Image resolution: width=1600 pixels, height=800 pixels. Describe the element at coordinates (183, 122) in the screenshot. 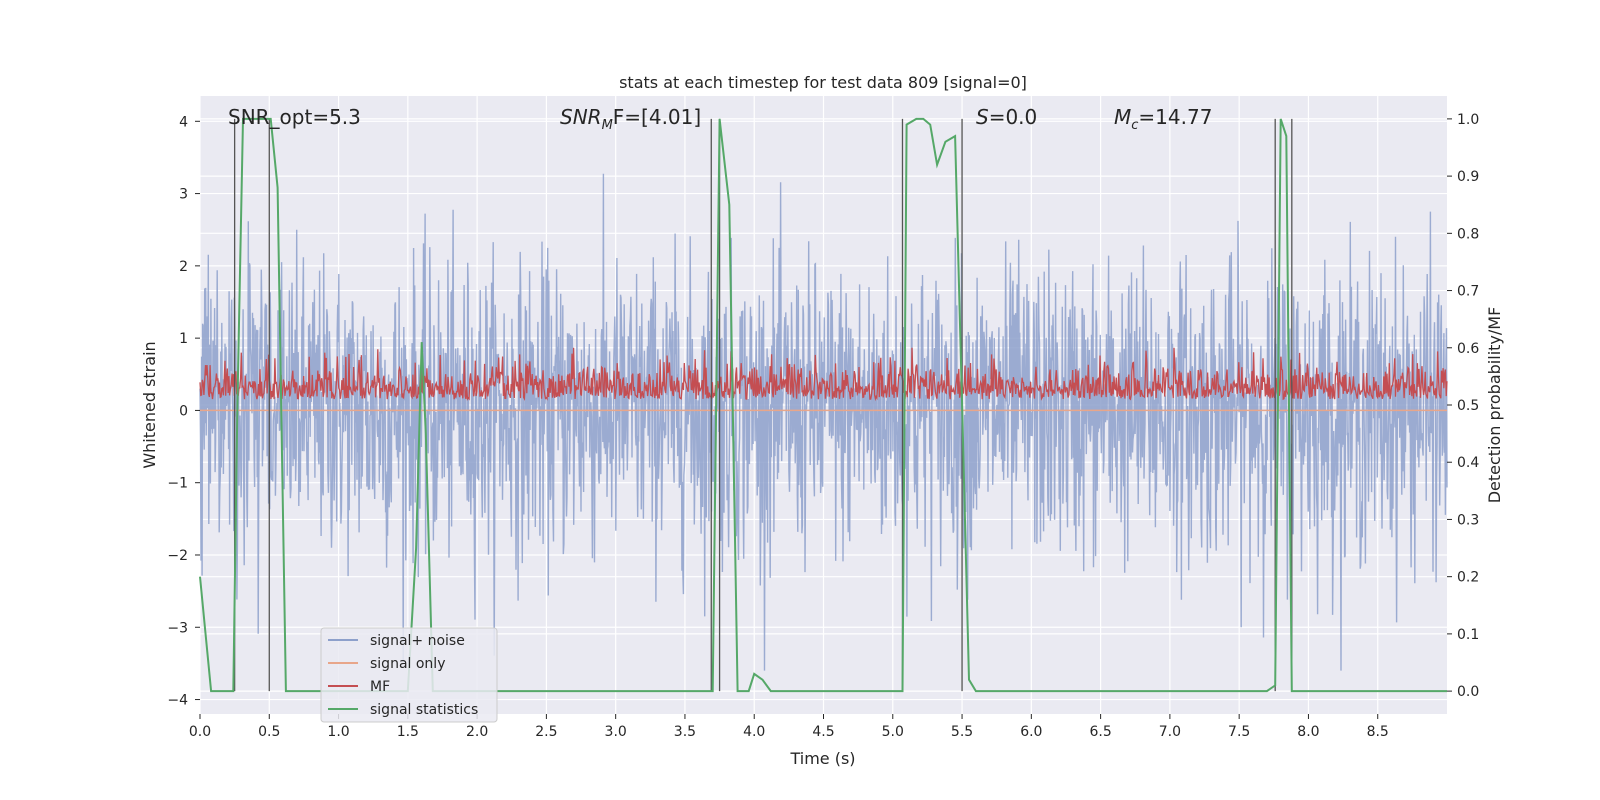

I see `y-left-tick-label-8: 4` at that location.